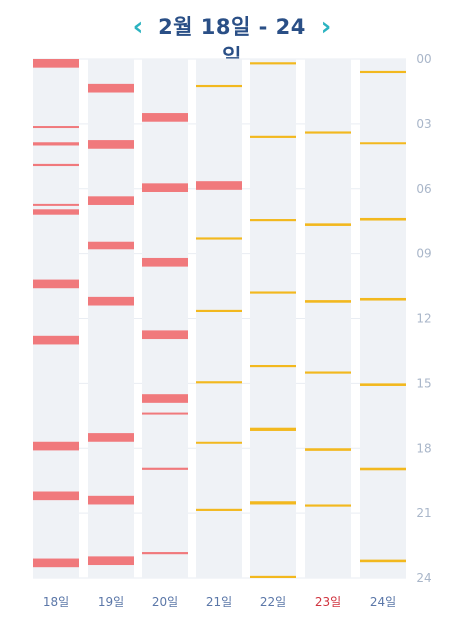 Image resolution: width=466 pixels, height=626 pixels. What do you see at coordinates (326, 27) in the screenshot?
I see `chevron-right-icon: ›` at bounding box center [326, 27].